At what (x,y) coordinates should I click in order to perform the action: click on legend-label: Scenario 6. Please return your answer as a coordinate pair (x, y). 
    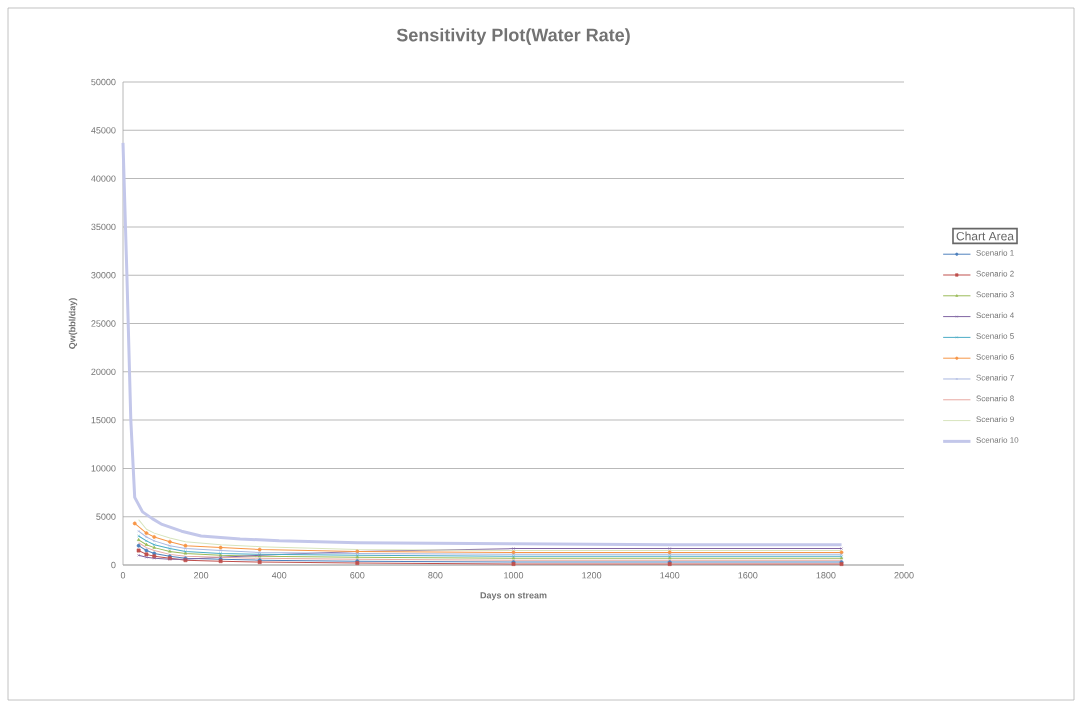
    Looking at the image, I should click on (995, 356).